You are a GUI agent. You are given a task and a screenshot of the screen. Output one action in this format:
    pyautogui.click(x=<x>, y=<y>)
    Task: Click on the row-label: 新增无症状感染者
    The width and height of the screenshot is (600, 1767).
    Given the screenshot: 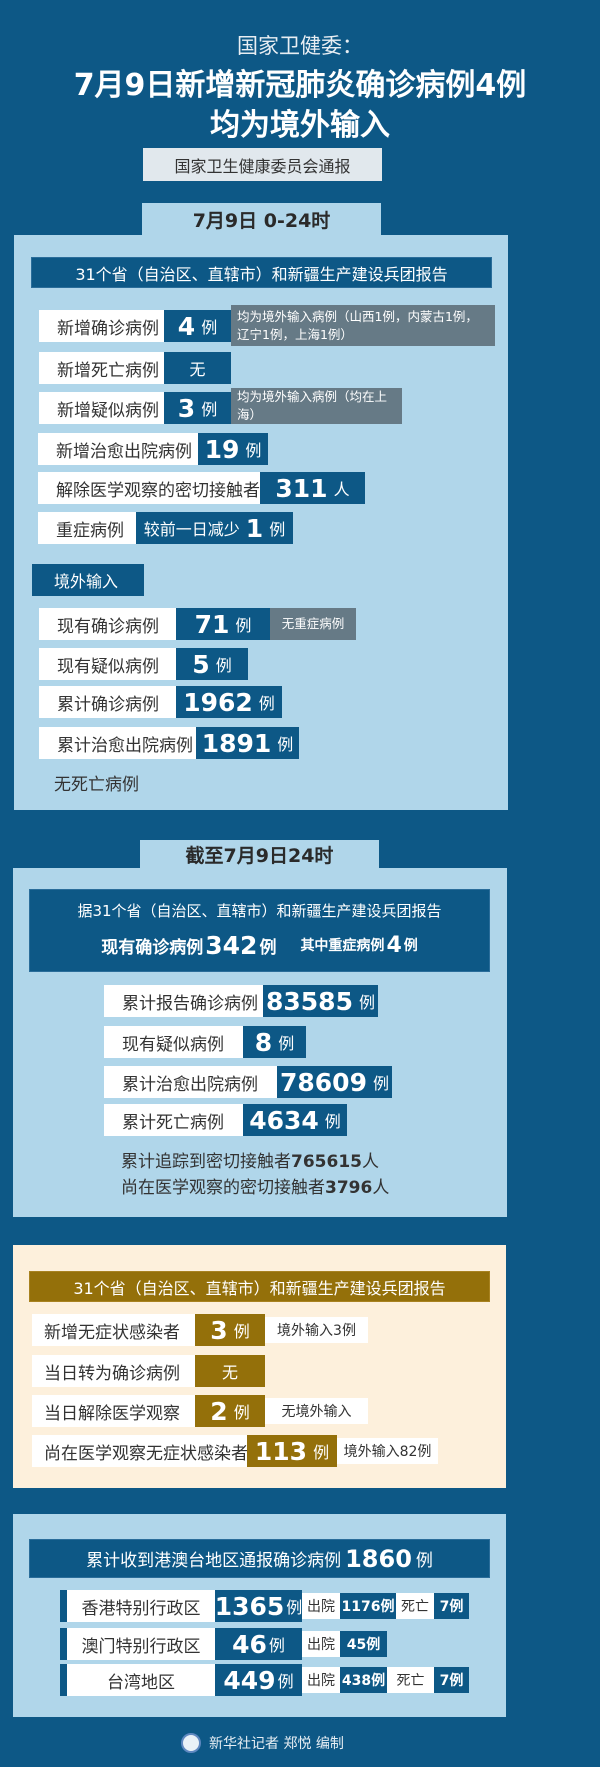 What is the action you would take?
    pyautogui.click(x=113, y=1330)
    